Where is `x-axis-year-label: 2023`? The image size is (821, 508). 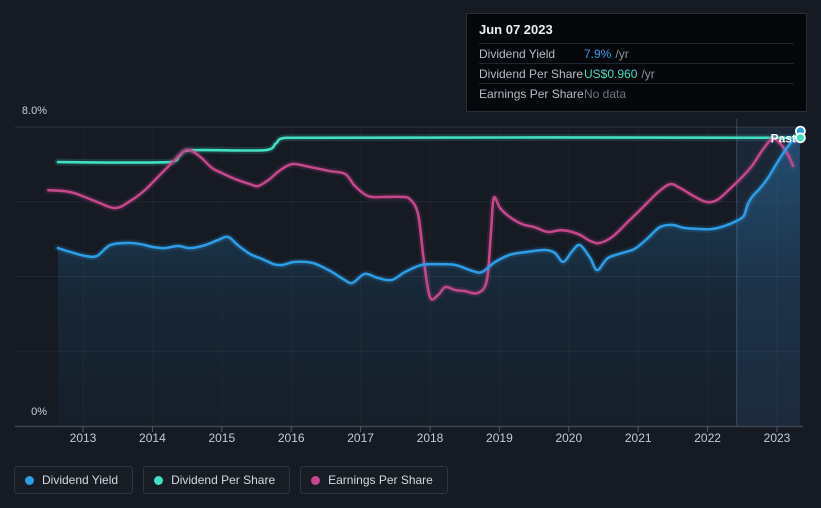 x-axis-year-label: 2023 is located at coordinates (777, 438).